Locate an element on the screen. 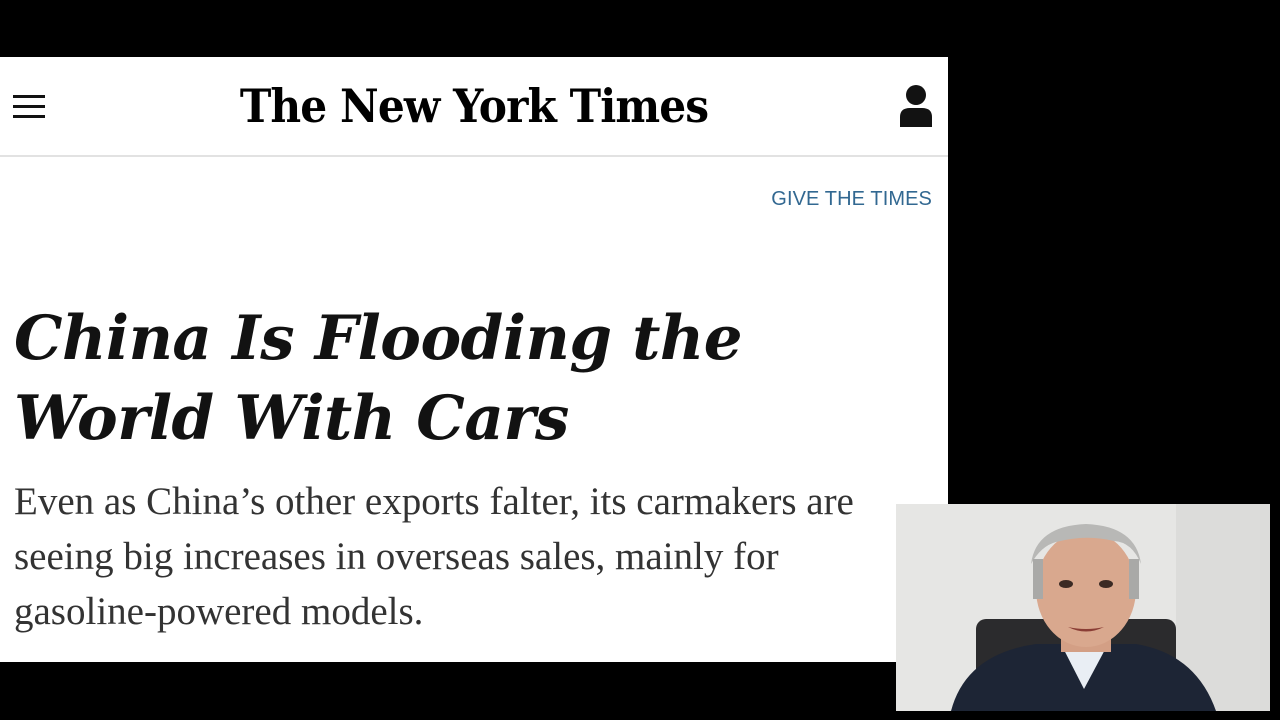  article-headline: China Is Flooding the World With Cars is located at coordinates (378, 378).